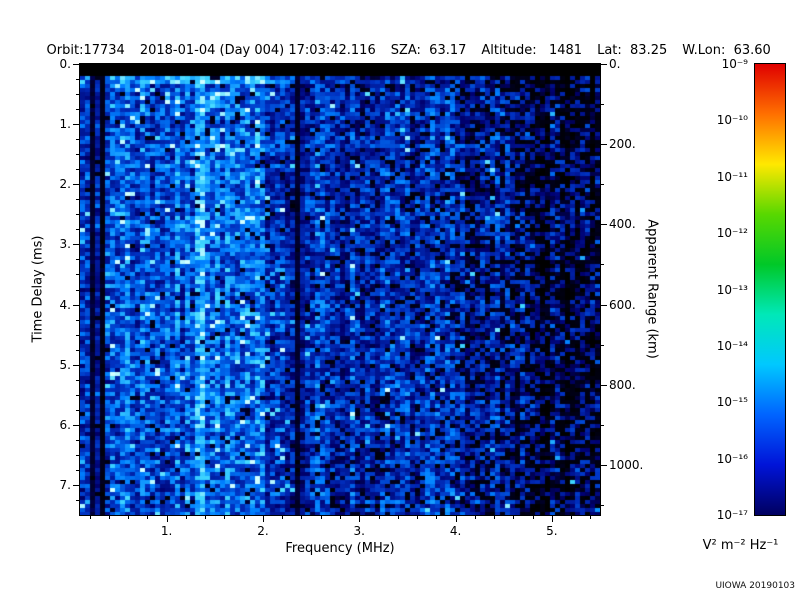  What do you see at coordinates (532, 50) in the screenshot?
I see `header-altitude: Altitude: 1481` at bounding box center [532, 50].